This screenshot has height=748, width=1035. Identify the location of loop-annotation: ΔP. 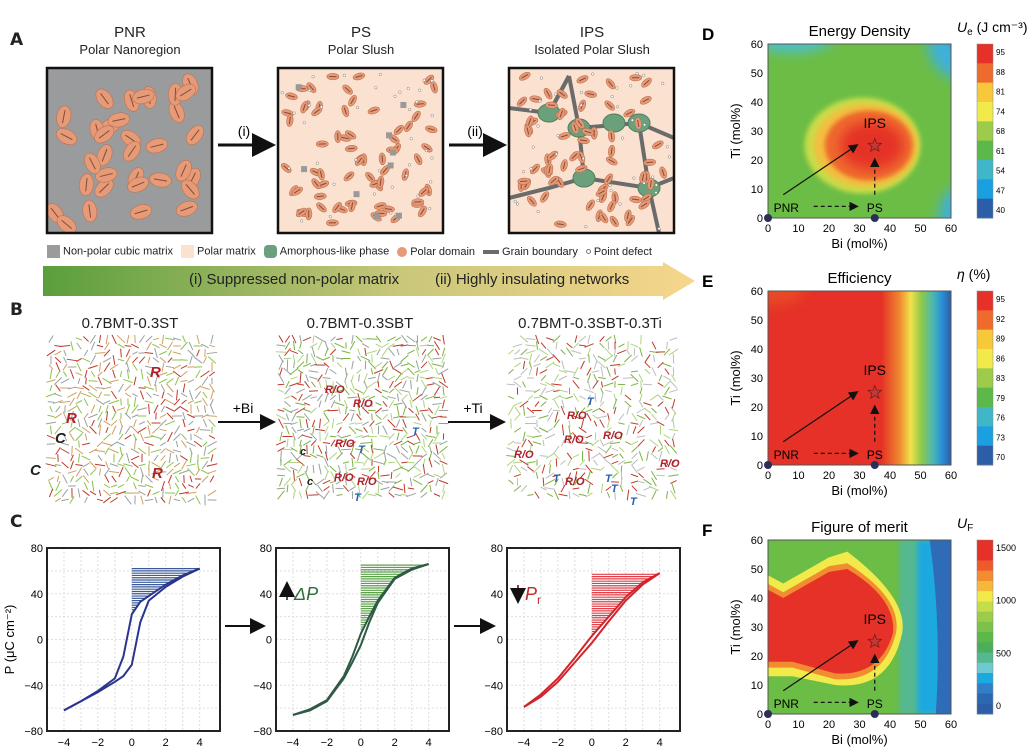
(305, 594).